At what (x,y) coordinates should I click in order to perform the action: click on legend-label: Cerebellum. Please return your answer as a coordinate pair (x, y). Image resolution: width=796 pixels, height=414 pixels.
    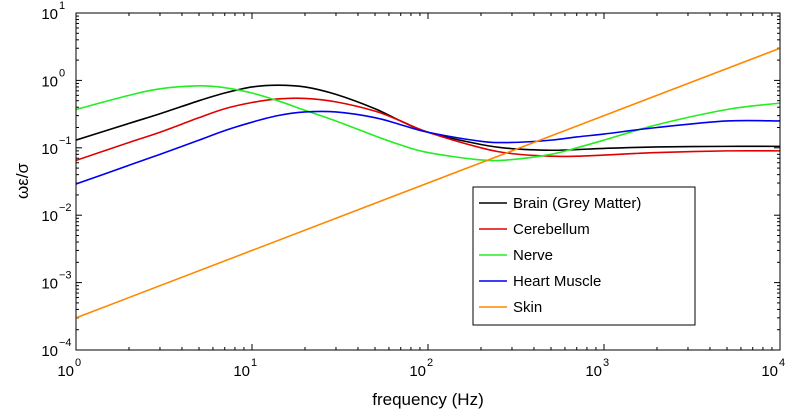
    Looking at the image, I should click on (551, 229).